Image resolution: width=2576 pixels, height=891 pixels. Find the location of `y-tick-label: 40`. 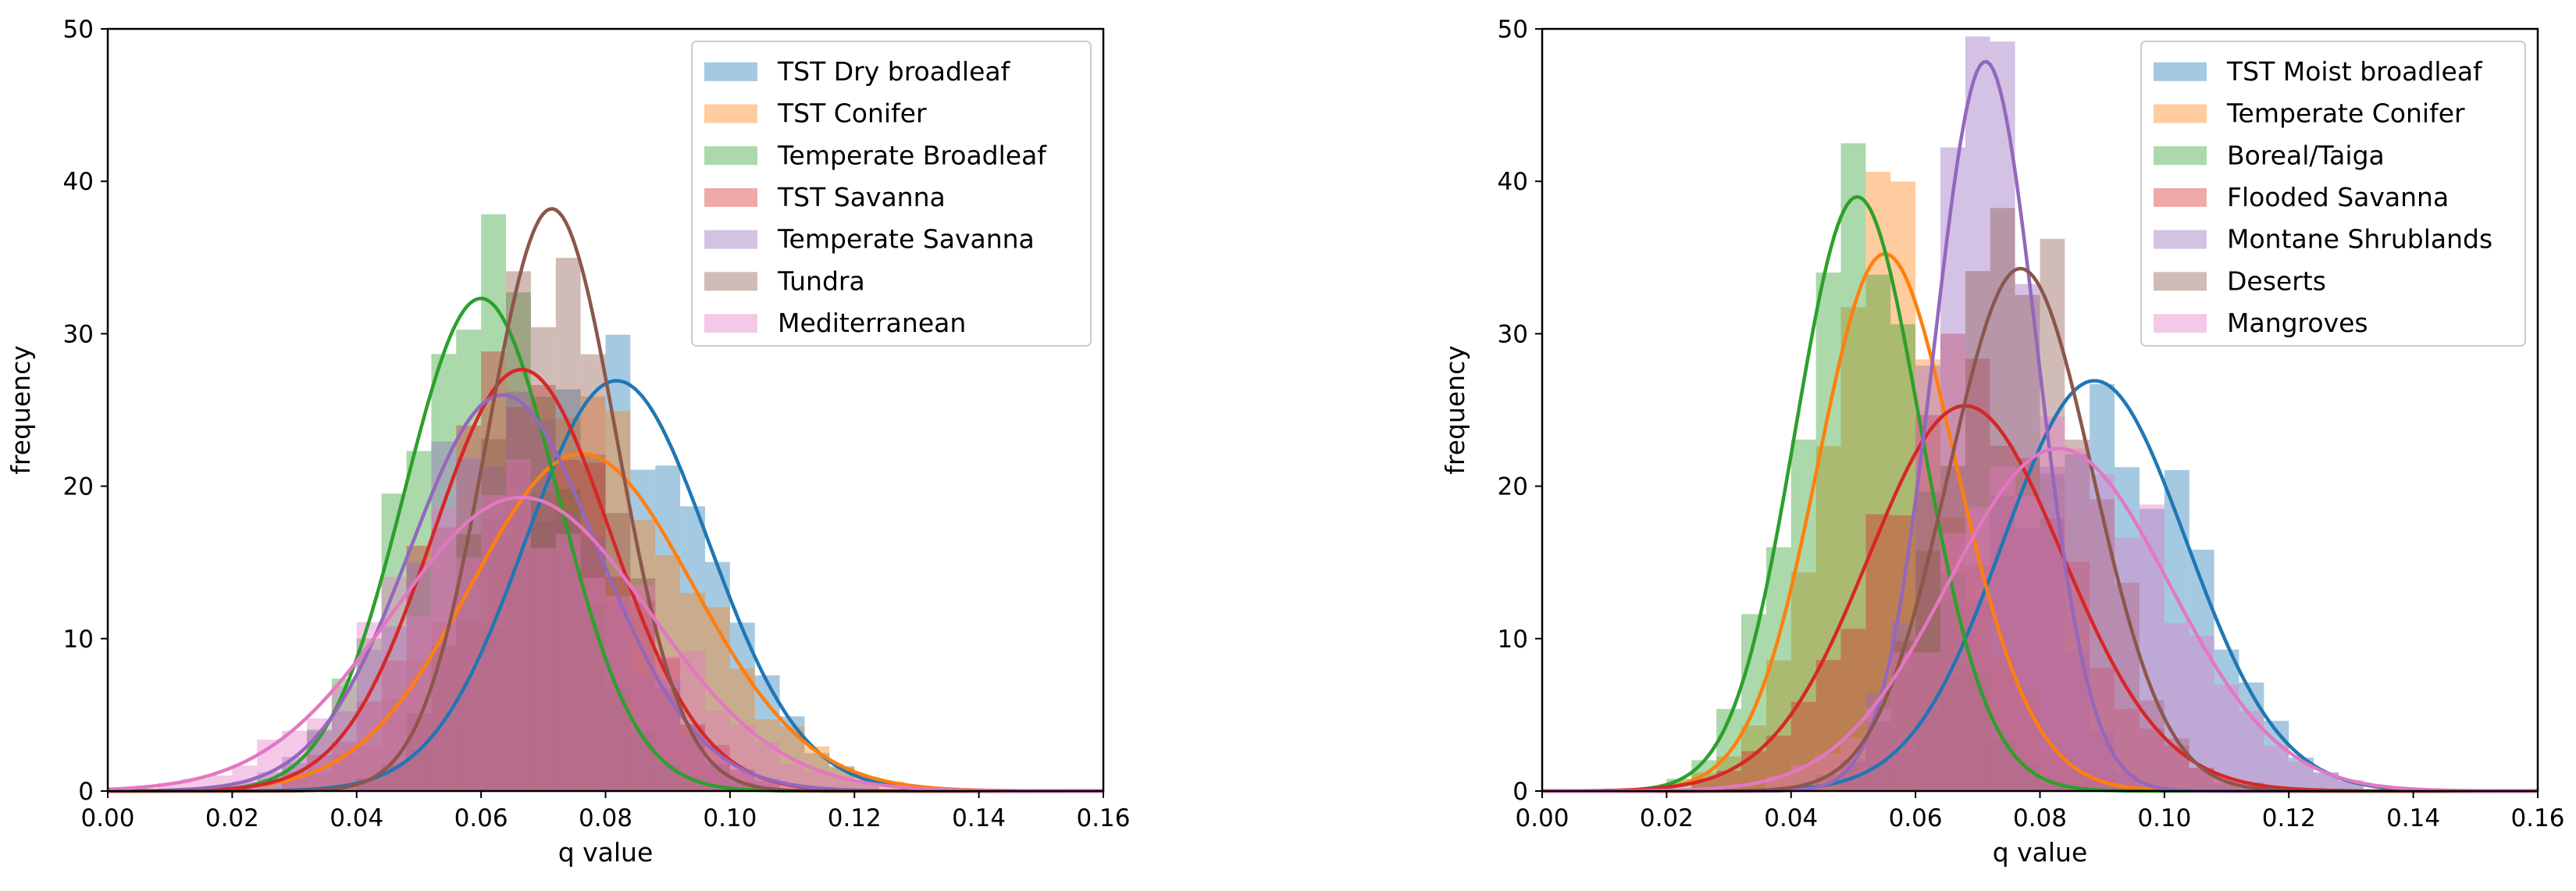

y-tick-label: 40 is located at coordinates (78, 182).